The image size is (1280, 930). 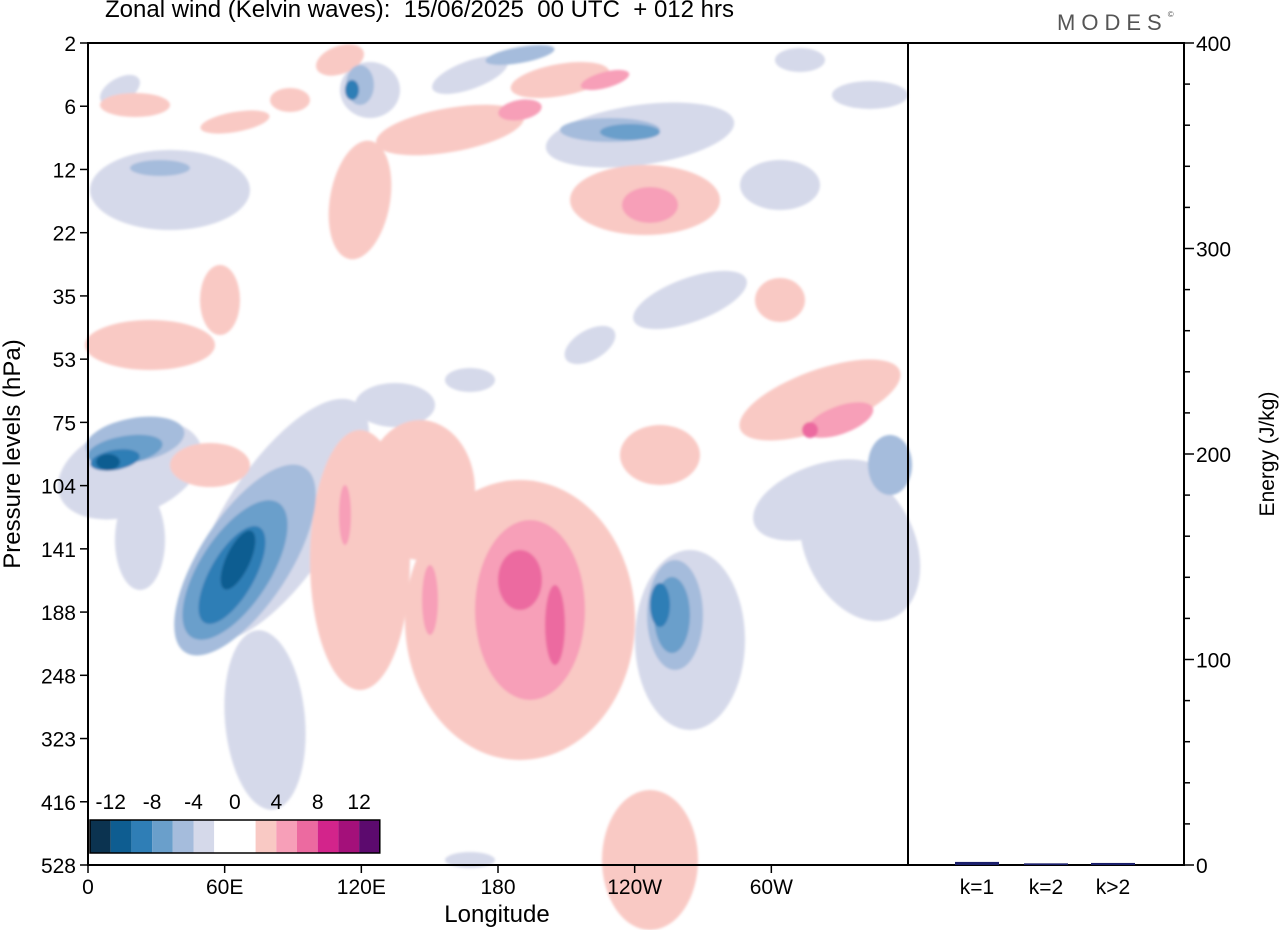 I want to click on energy-bars: k=1 k=2 k>2, so click(x=1045, y=880).